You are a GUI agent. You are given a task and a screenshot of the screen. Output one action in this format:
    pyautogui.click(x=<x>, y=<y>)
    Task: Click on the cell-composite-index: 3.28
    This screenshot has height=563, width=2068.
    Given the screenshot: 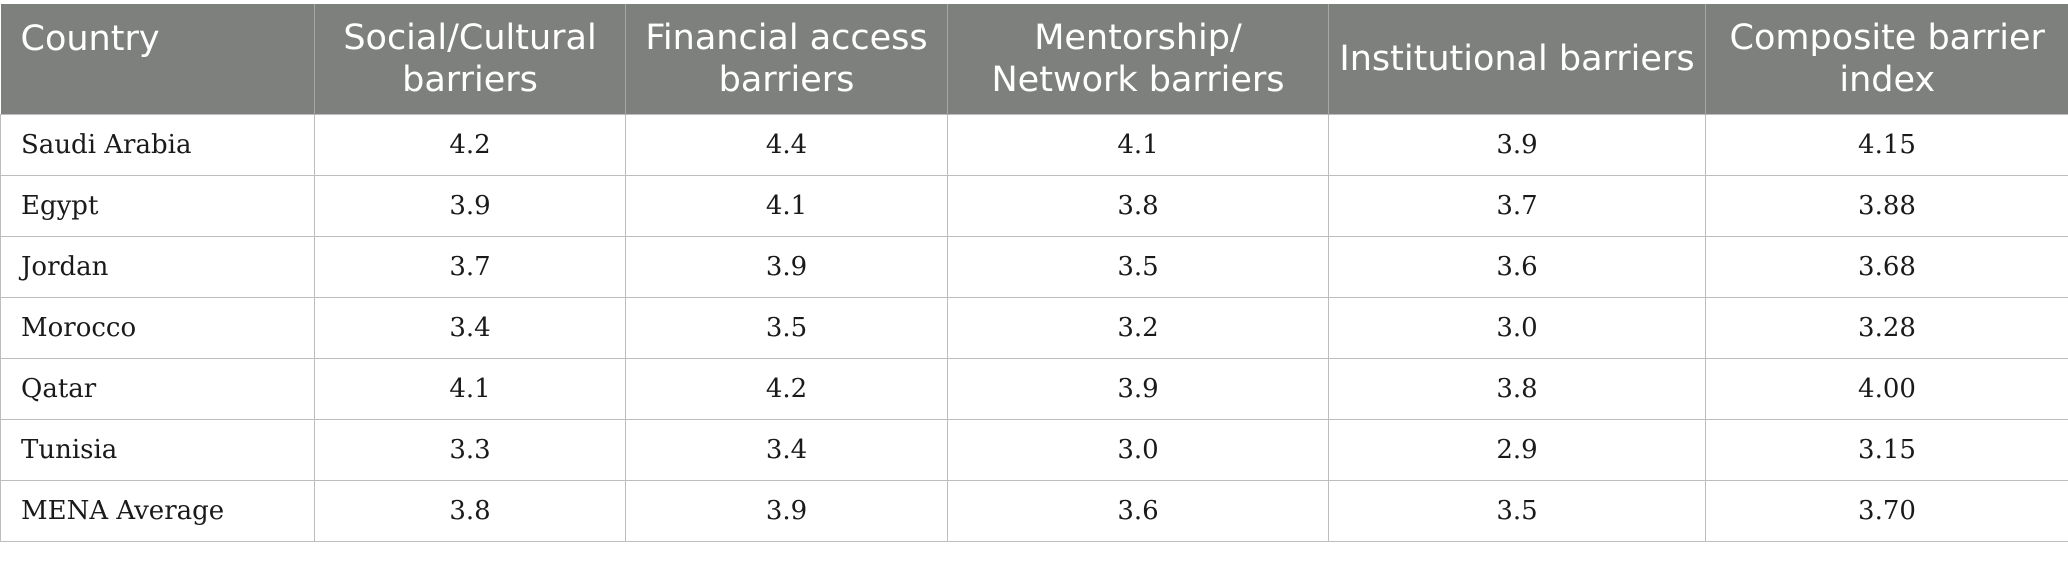 What is the action you would take?
    pyautogui.click(x=1886, y=327)
    